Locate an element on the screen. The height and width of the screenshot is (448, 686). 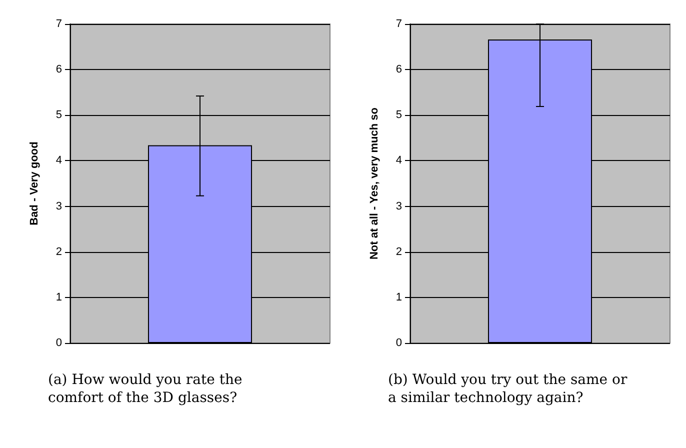
y-axis-title: Not at all - Yes, very much so is located at coordinates (374, 183).